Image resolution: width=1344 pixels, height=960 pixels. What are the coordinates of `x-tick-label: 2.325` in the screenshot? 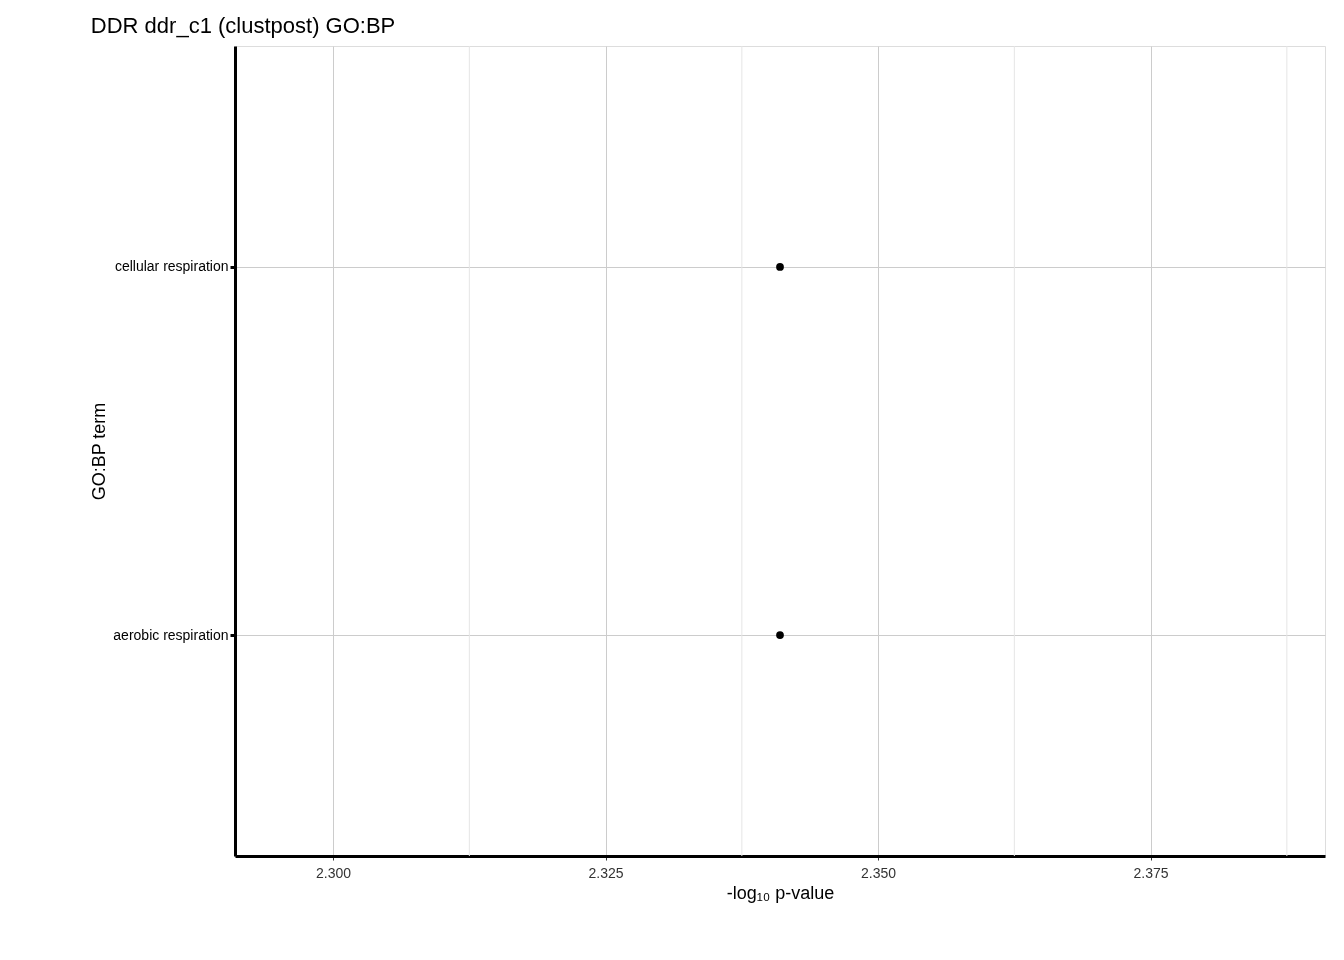 It's located at (606, 872).